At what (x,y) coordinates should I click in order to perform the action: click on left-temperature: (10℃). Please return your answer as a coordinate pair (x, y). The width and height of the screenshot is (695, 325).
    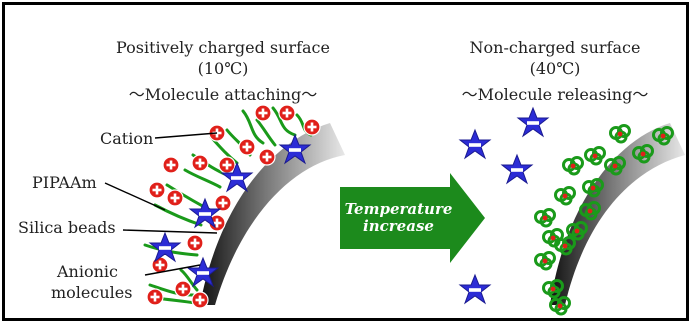
    Looking at the image, I should click on (223, 68).